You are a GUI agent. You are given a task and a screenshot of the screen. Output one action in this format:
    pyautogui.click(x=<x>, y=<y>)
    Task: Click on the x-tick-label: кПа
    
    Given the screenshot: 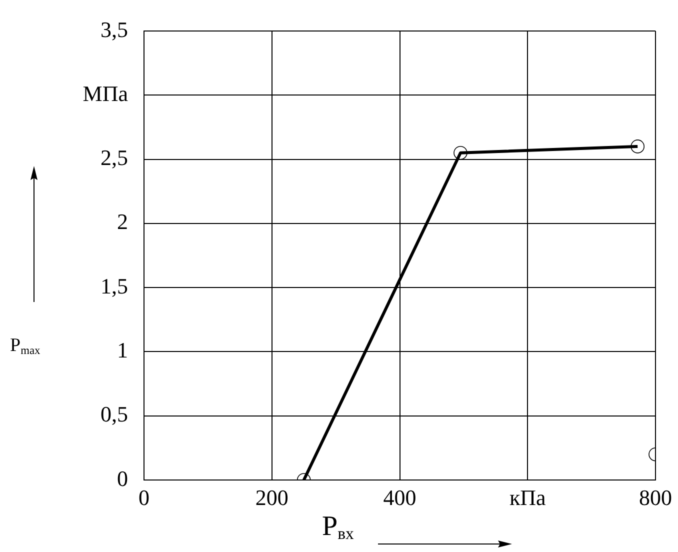 What is the action you would take?
    pyautogui.click(x=527, y=497)
    